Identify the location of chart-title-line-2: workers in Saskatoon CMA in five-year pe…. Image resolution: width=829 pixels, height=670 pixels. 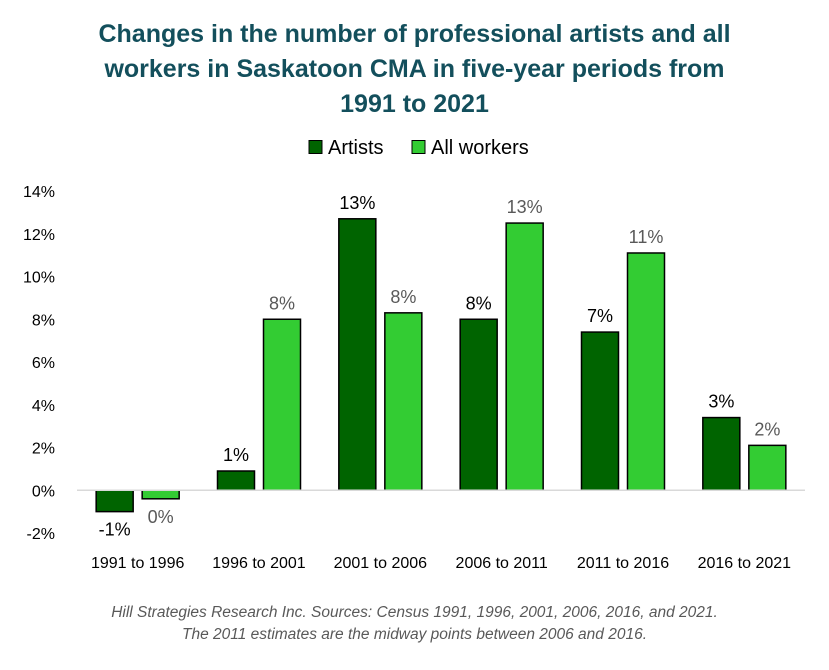
(414, 69).